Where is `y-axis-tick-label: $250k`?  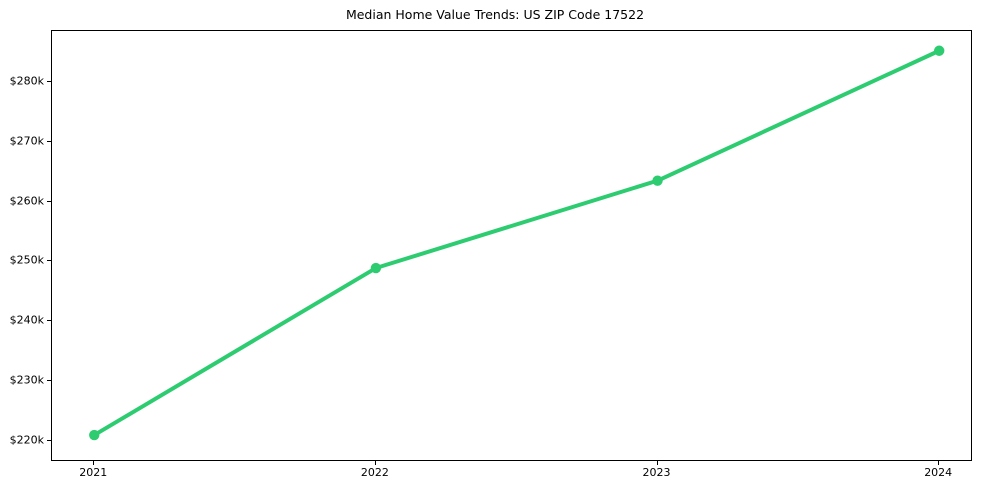 y-axis-tick-label: $250k is located at coordinates (26, 260).